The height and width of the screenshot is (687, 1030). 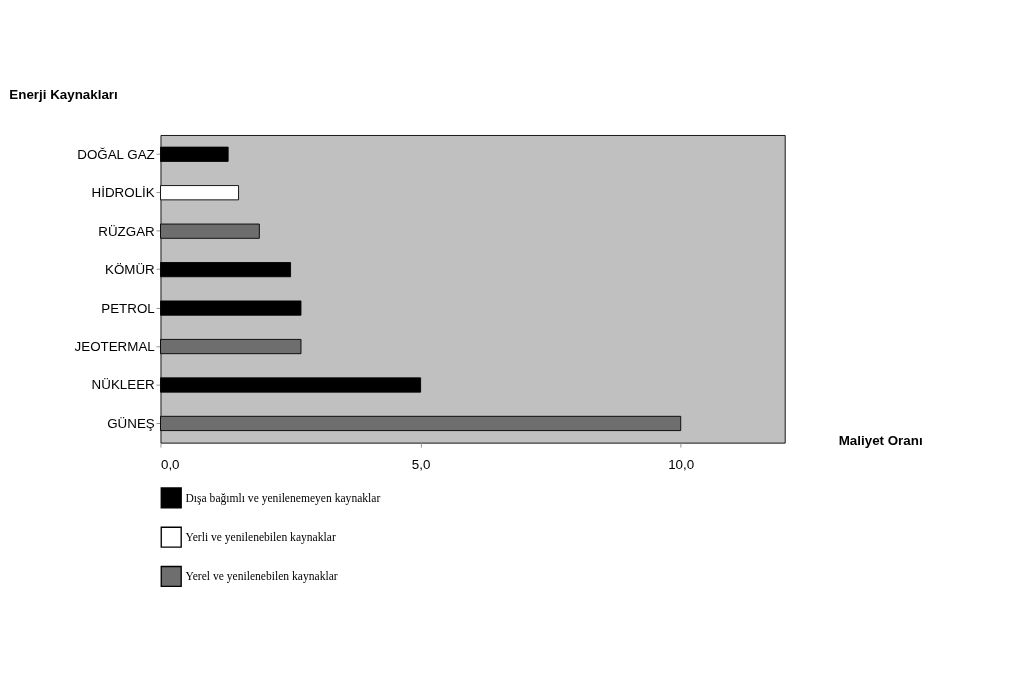 I want to click on y-tick-label: PETROL, so click(x=128, y=308).